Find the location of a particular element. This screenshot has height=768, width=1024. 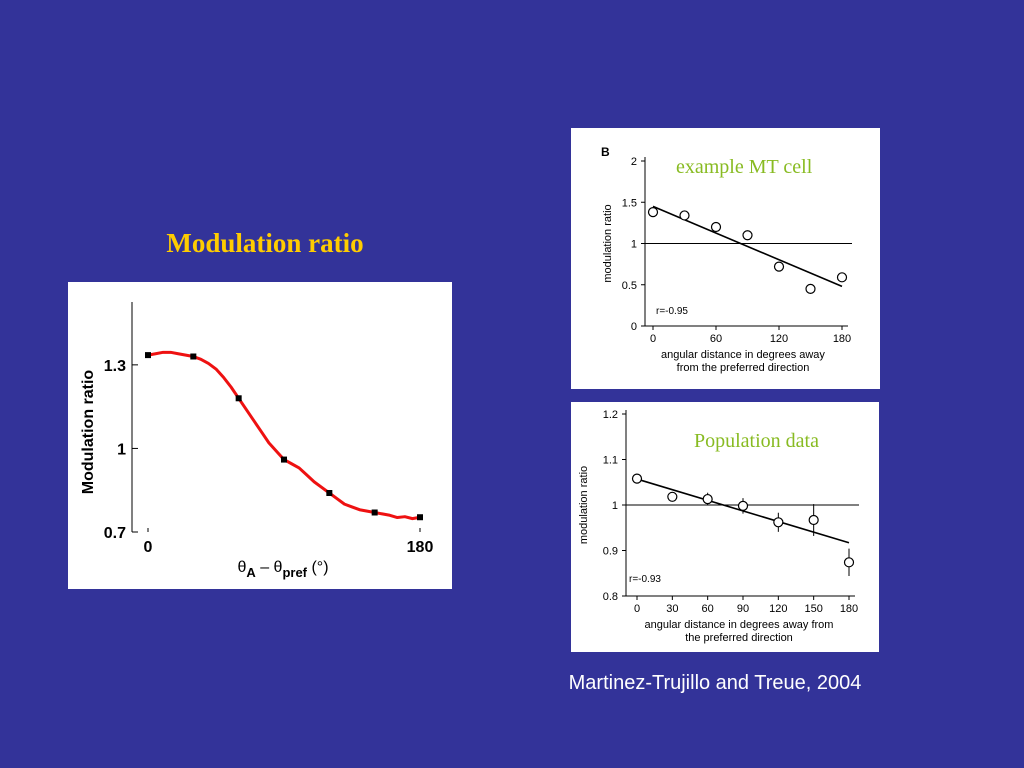

citation: Martinez-Trujillo and Treue, 2004 is located at coordinates (715, 683).